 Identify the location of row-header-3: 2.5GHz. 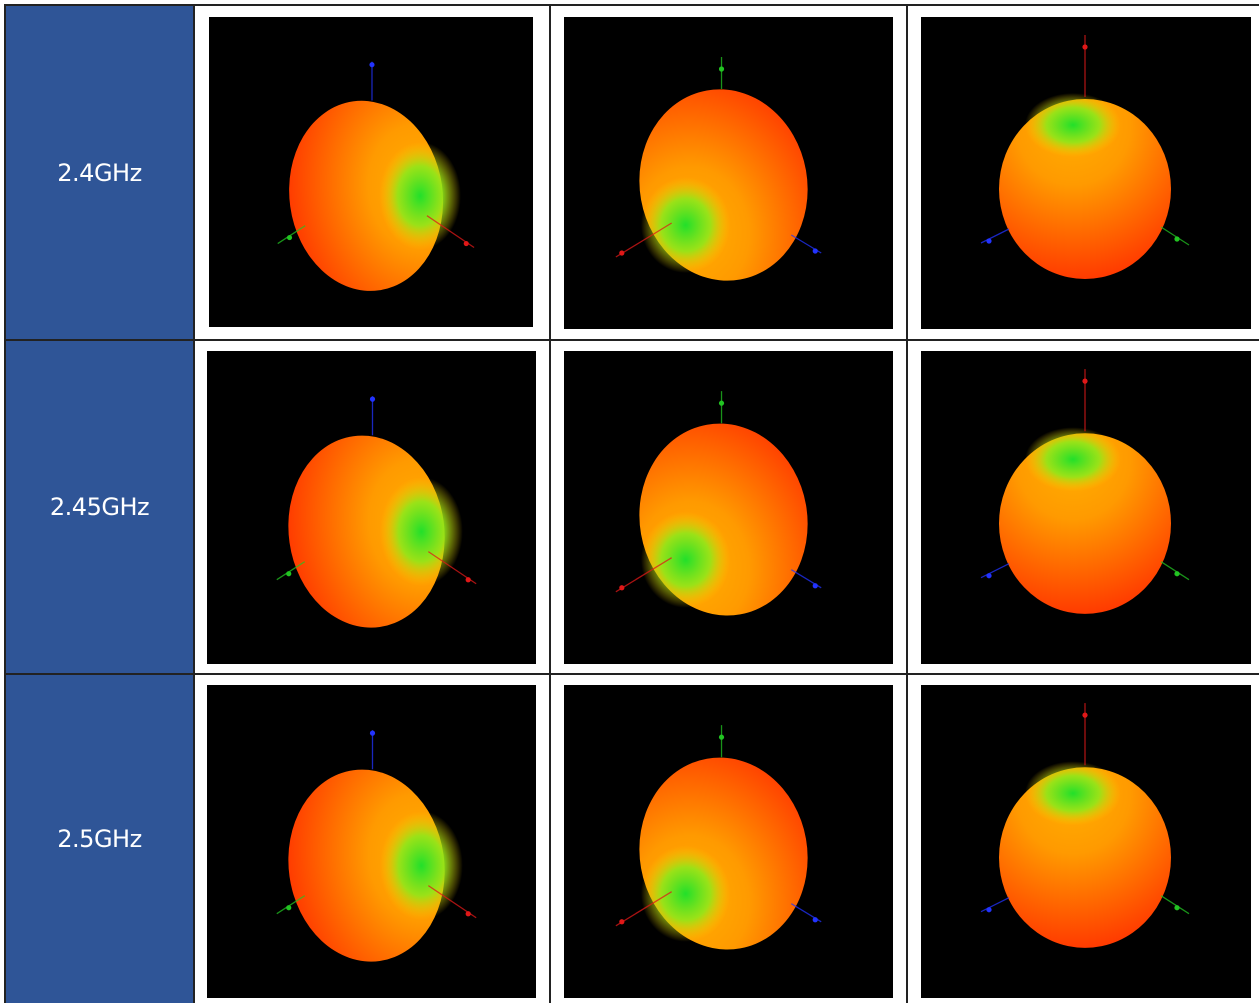
(99, 839).